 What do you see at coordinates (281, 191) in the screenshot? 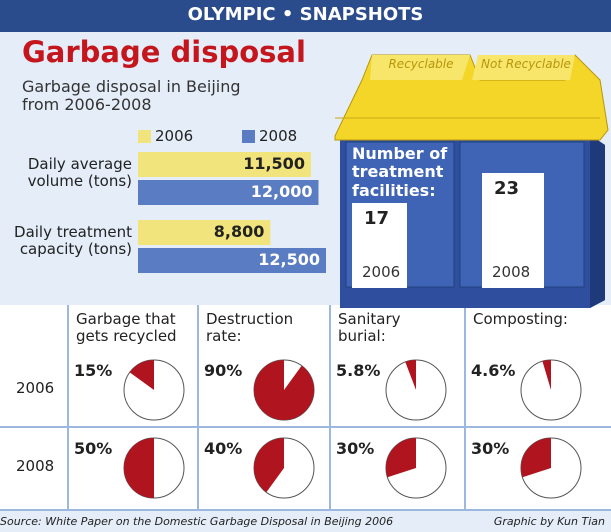
I see `value-label: 12,000` at bounding box center [281, 191].